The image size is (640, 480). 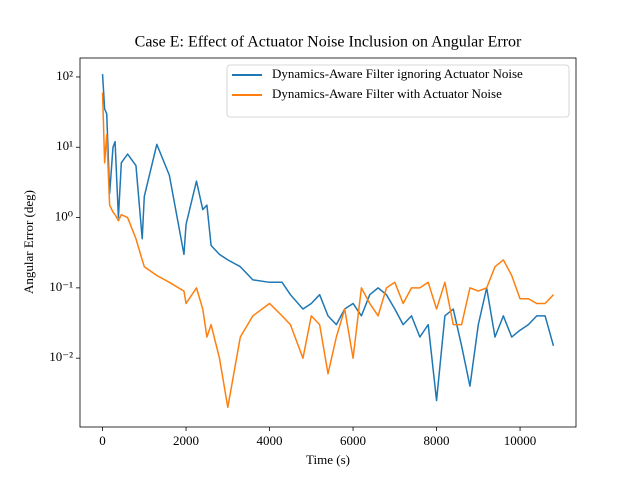 What do you see at coordinates (270, 440) in the screenshot?
I see `x-tick-label: 4000` at bounding box center [270, 440].